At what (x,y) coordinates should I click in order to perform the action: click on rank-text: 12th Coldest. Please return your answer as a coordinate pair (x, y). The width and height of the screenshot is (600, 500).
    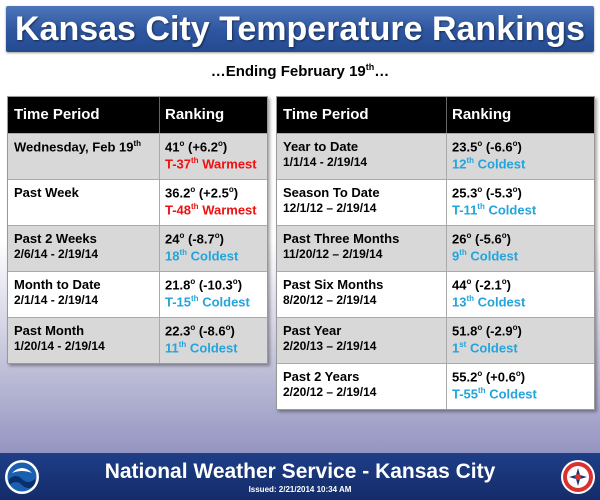
    Looking at the image, I should click on (523, 163).